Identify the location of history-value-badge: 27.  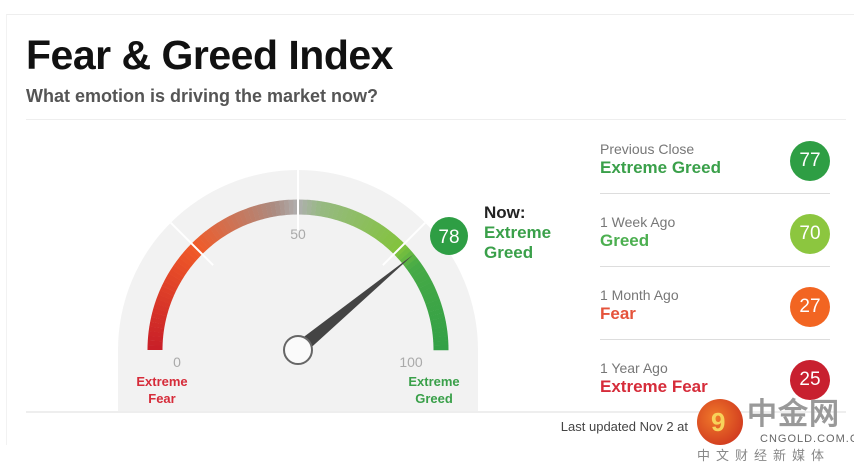
(810, 307).